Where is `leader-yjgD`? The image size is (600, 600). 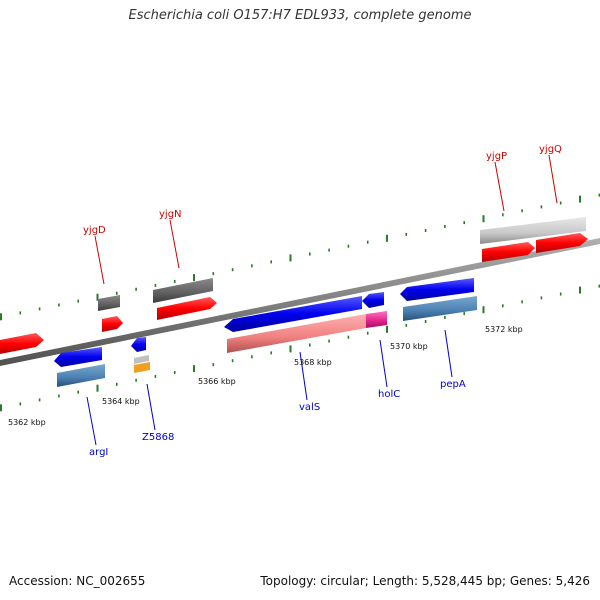
leader-yjgD is located at coordinates (99, 260).